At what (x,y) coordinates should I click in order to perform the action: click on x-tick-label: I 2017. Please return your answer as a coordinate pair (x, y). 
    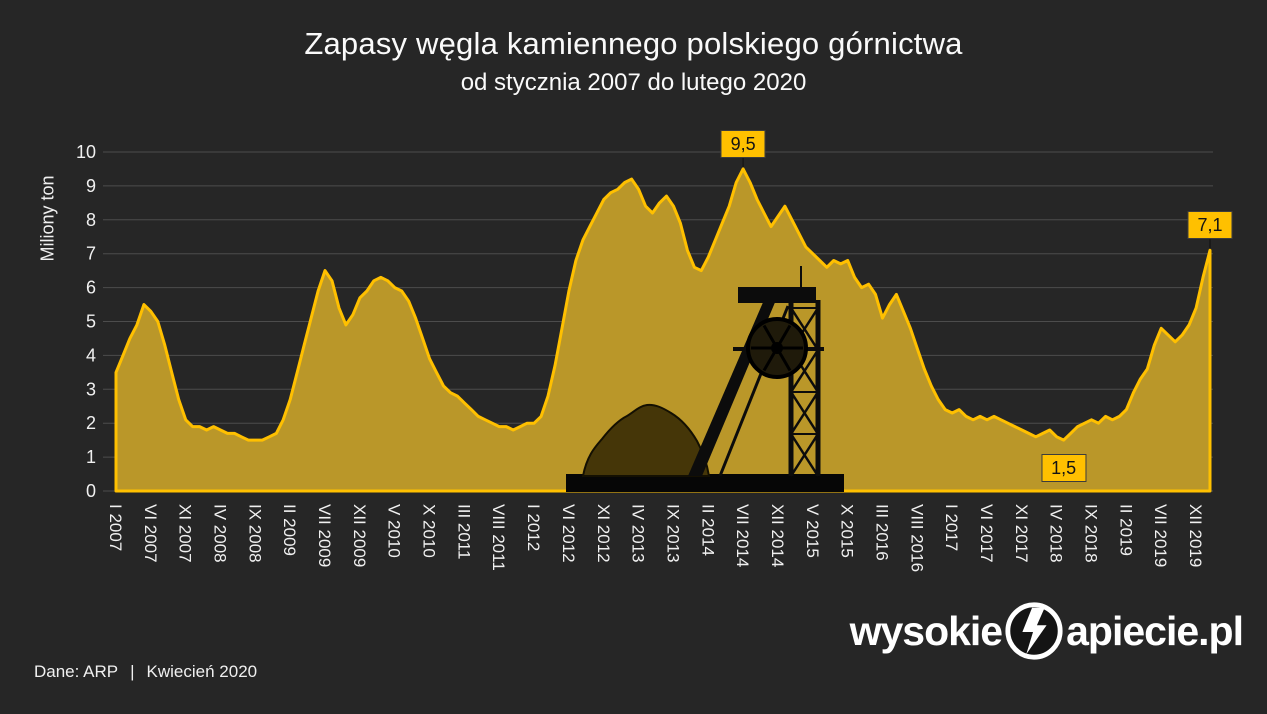
    Looking at the image, I should click on (951, 527).